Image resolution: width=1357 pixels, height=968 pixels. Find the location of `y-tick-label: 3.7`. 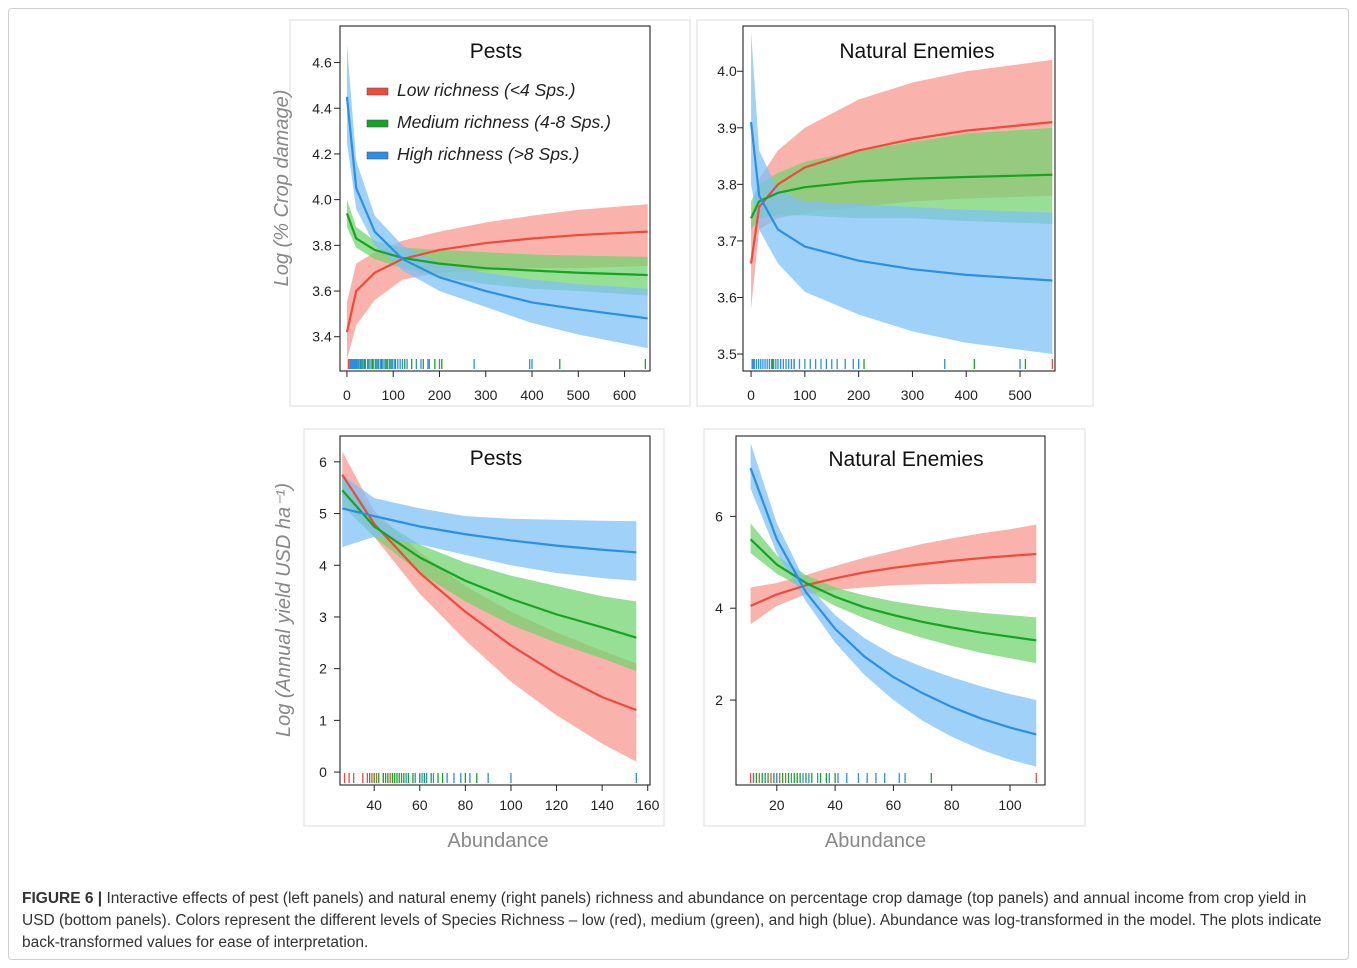

y-tick-label: 3.7 is located at coordinates (727, 241).